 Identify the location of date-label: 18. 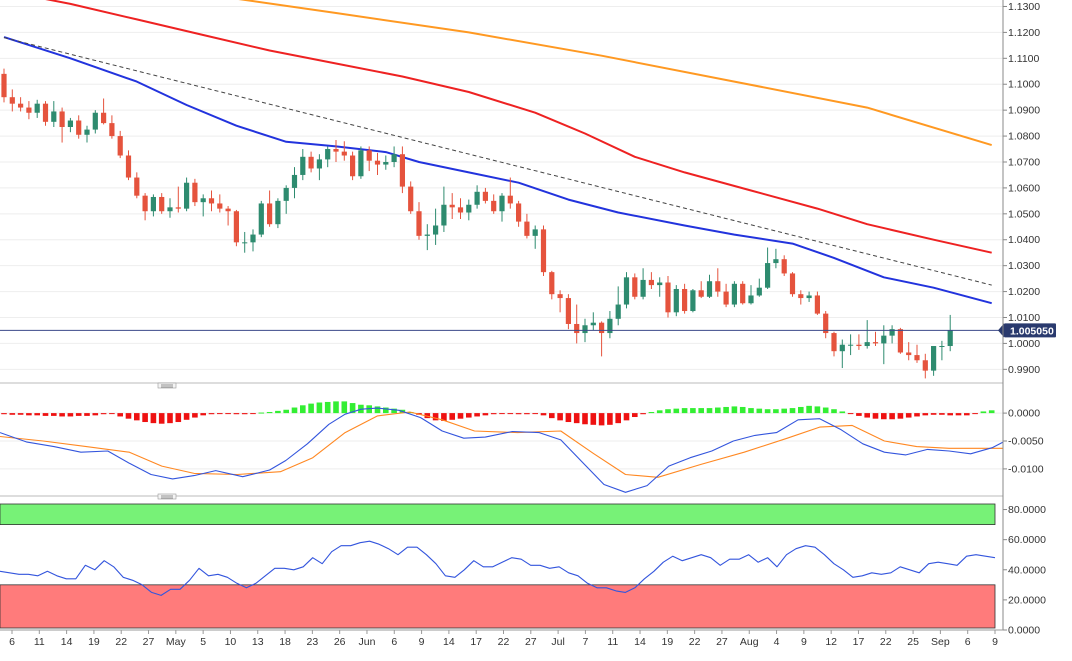
(285, 642).